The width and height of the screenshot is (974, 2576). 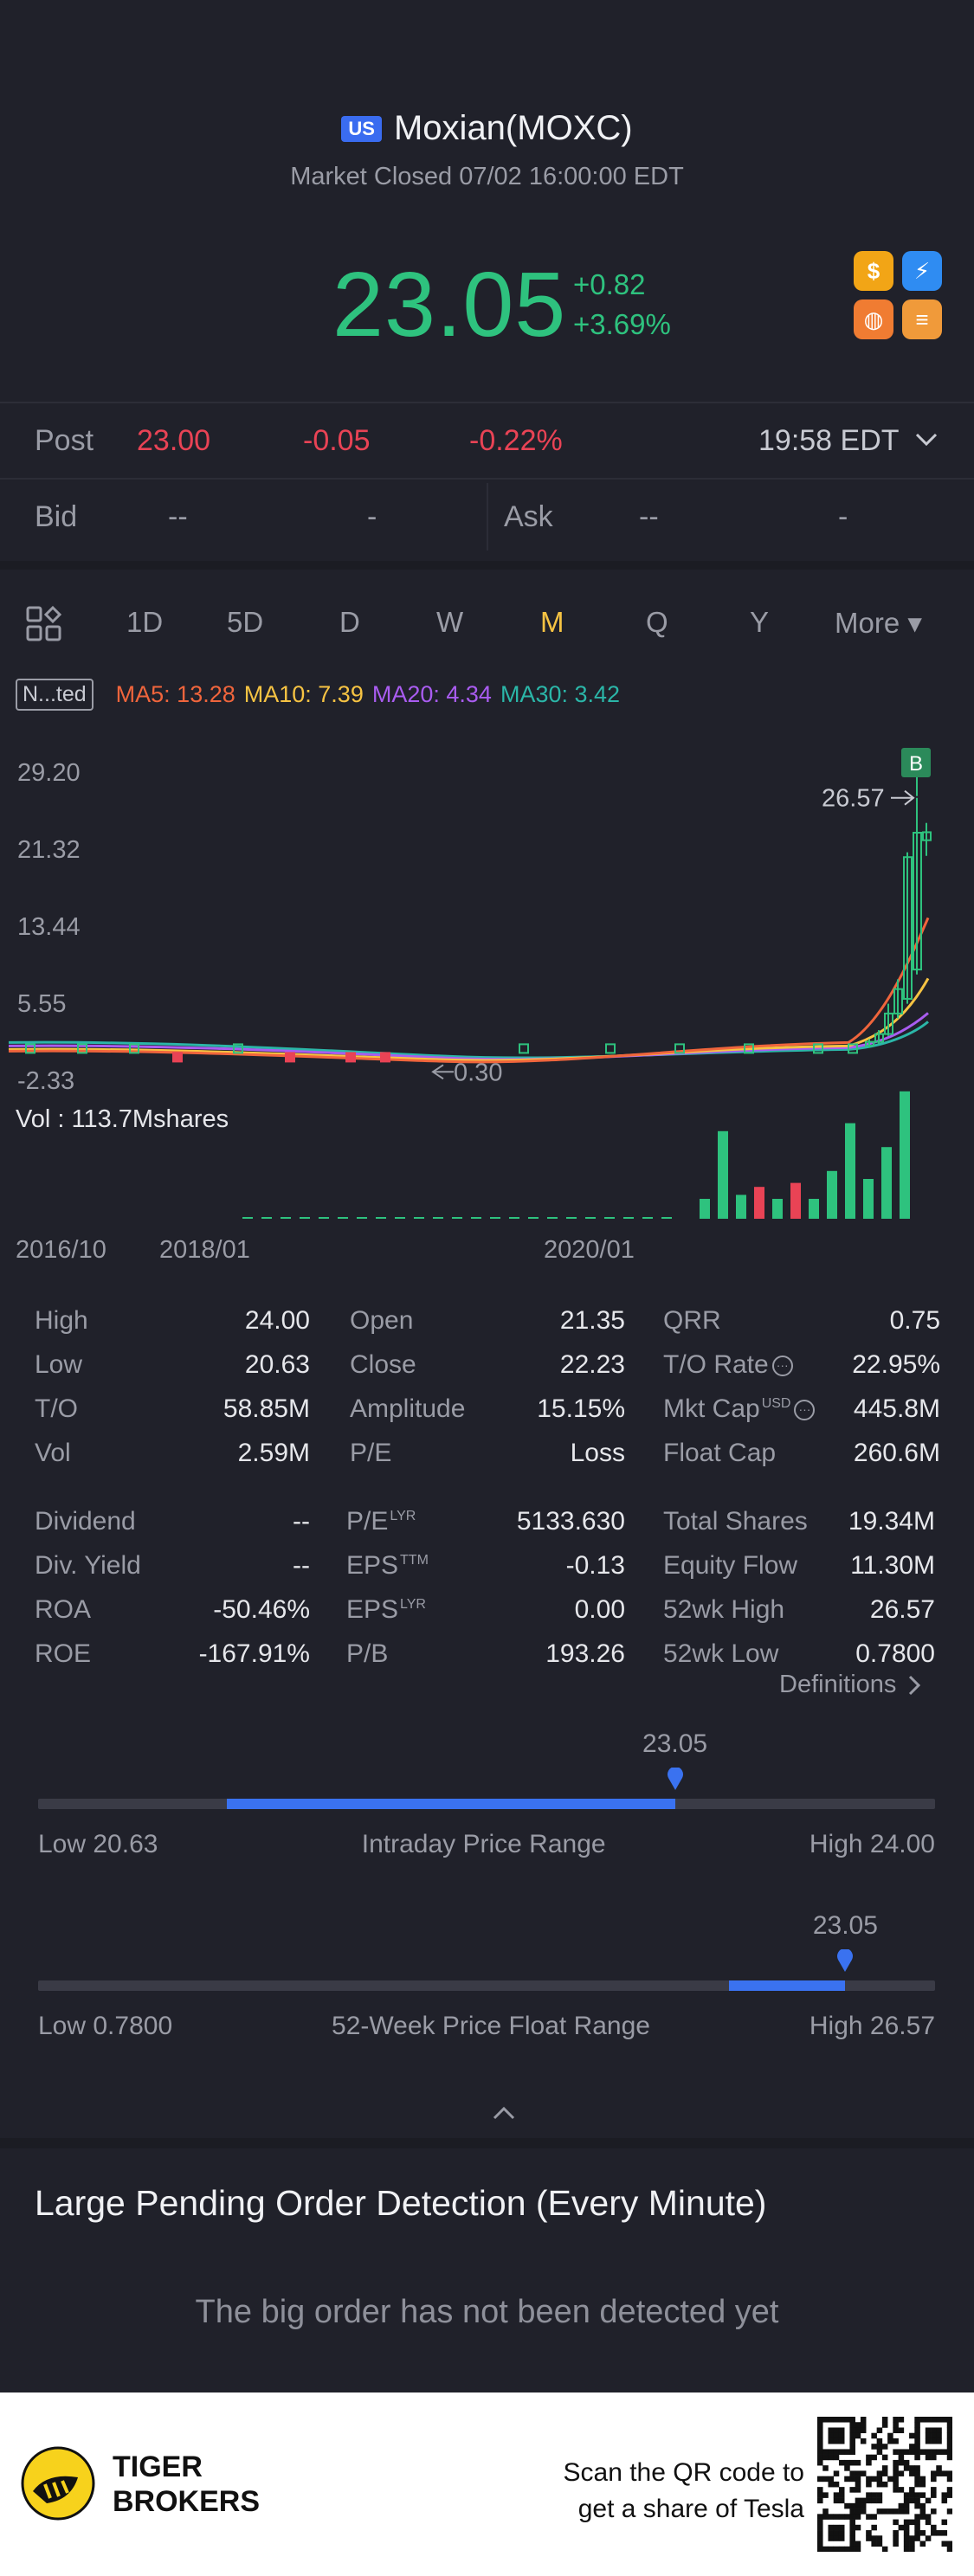 I want to click on buy-marker-label: B, so click(x=916, y=764).